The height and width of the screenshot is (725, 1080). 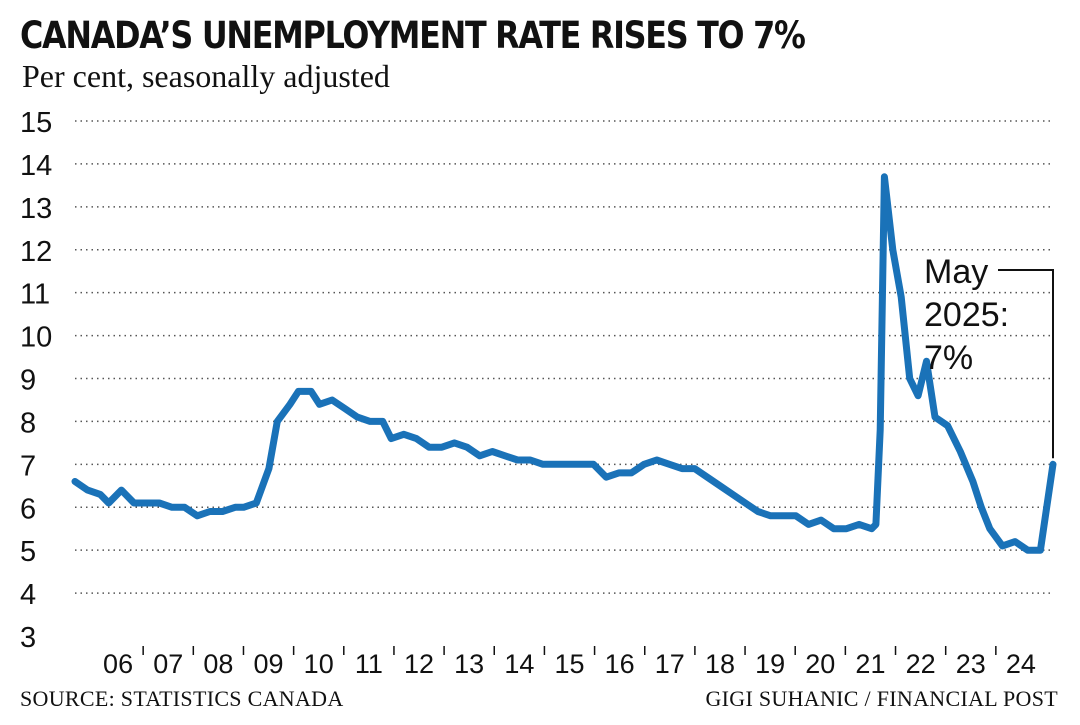 I want to click on credit-note: GIGI SUHANIC / FINANCIAL POST, so click(x=881, y=698).